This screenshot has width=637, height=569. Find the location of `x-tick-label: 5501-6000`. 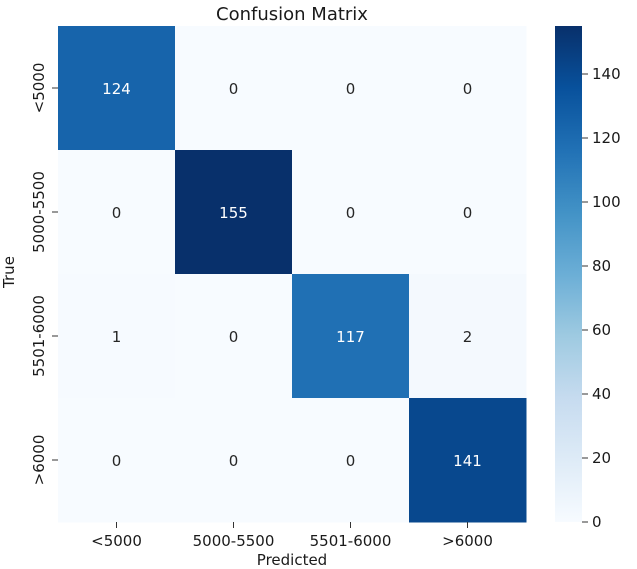

x-tick-label: 5501-6000 is located at coordinates (351, 541).